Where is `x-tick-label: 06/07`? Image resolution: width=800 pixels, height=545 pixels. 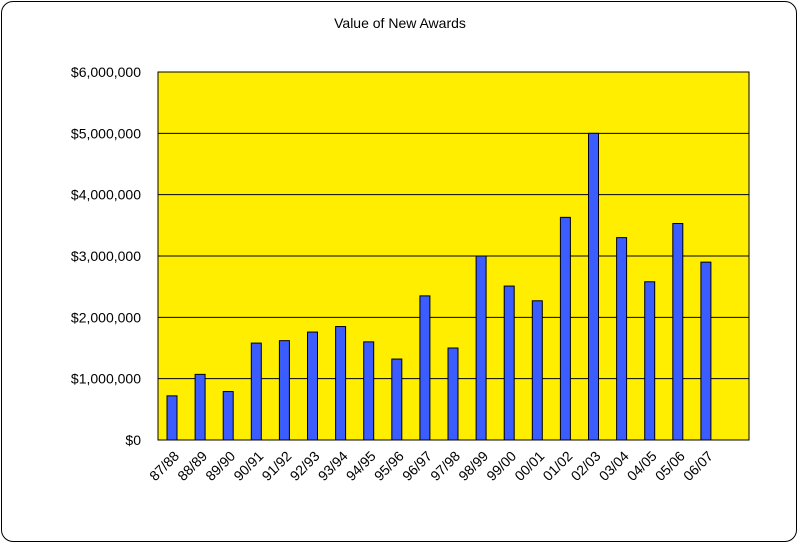 x-tick-label: 06/07 is located at coordinates (698, 466).